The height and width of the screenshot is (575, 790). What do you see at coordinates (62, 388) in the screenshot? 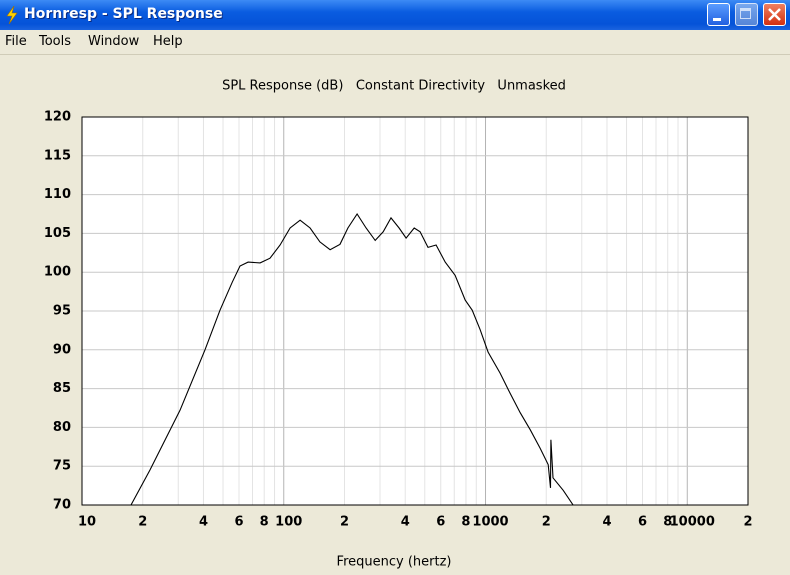
I see `y-tick-label: 85` at bounding box center [62, 388].